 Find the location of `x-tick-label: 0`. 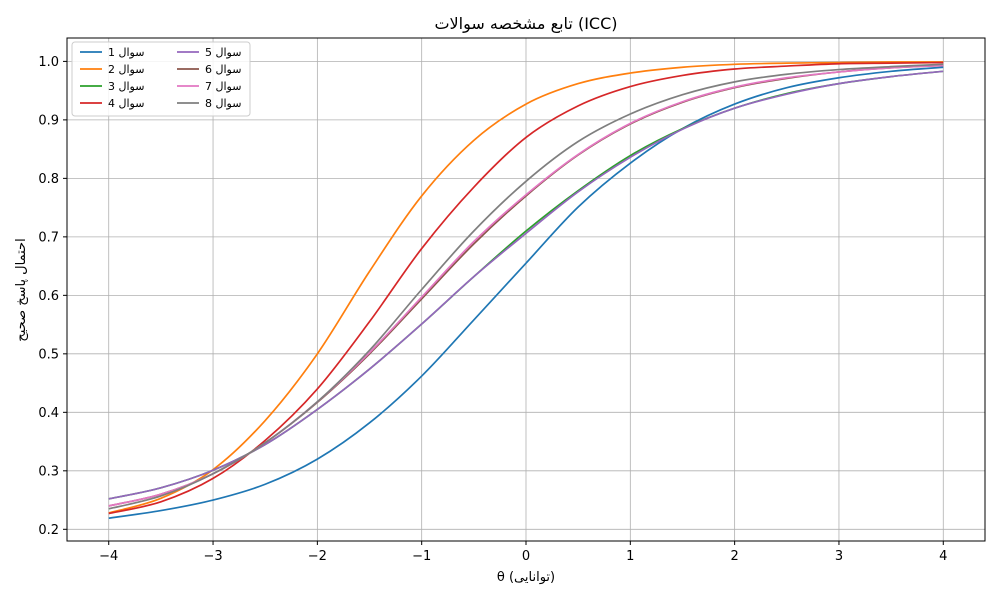

x-tick-label: 0 is located at coordinates (526, 556).